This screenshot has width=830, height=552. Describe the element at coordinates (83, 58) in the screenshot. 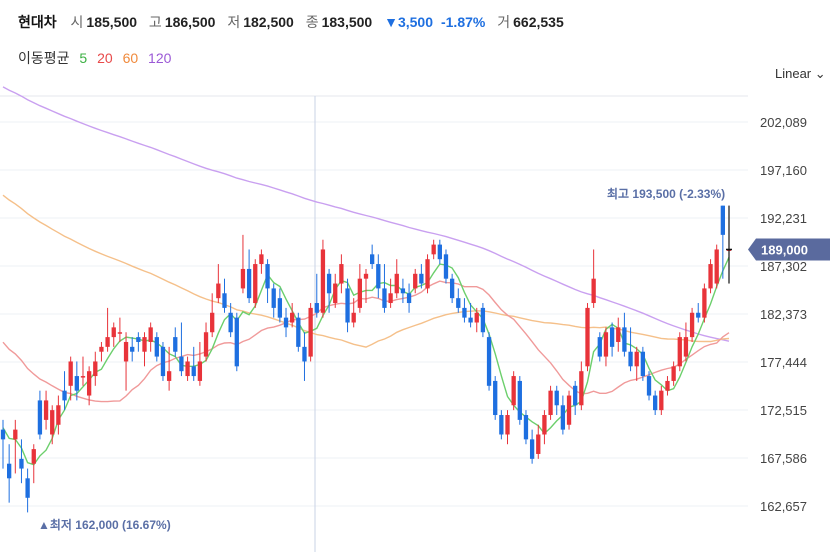

I see `ma-5-label: 5` at that location.